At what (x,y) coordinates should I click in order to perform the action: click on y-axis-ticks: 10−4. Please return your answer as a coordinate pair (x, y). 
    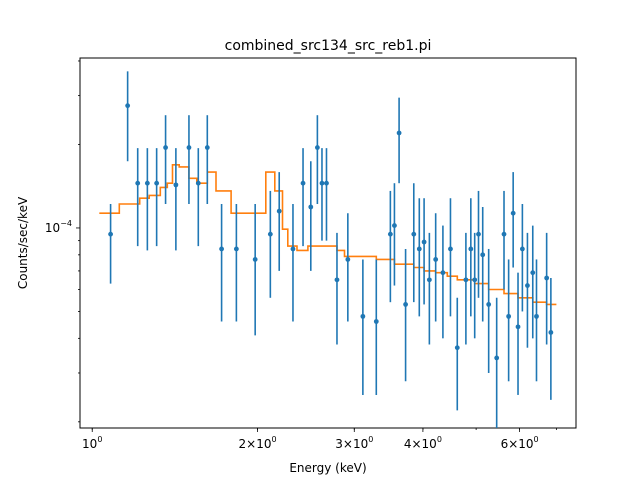
    Looking at the image, I should click on (62, 227).